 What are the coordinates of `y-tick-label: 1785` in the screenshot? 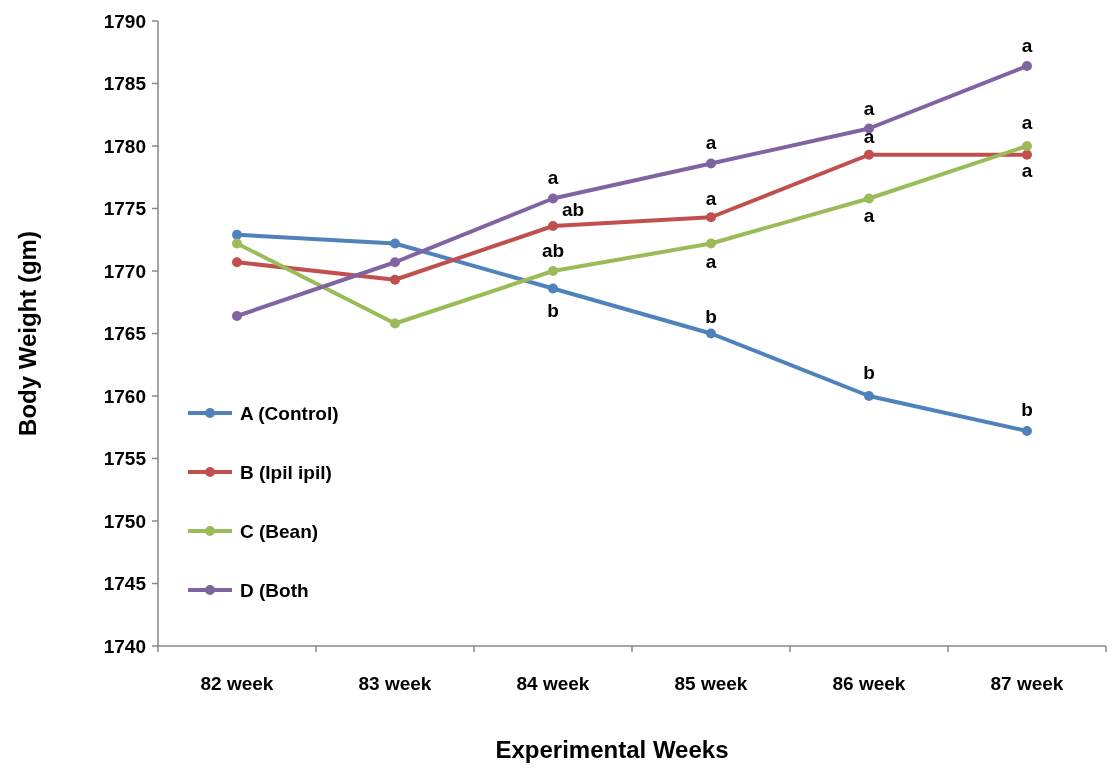 It's located at (125, 84).